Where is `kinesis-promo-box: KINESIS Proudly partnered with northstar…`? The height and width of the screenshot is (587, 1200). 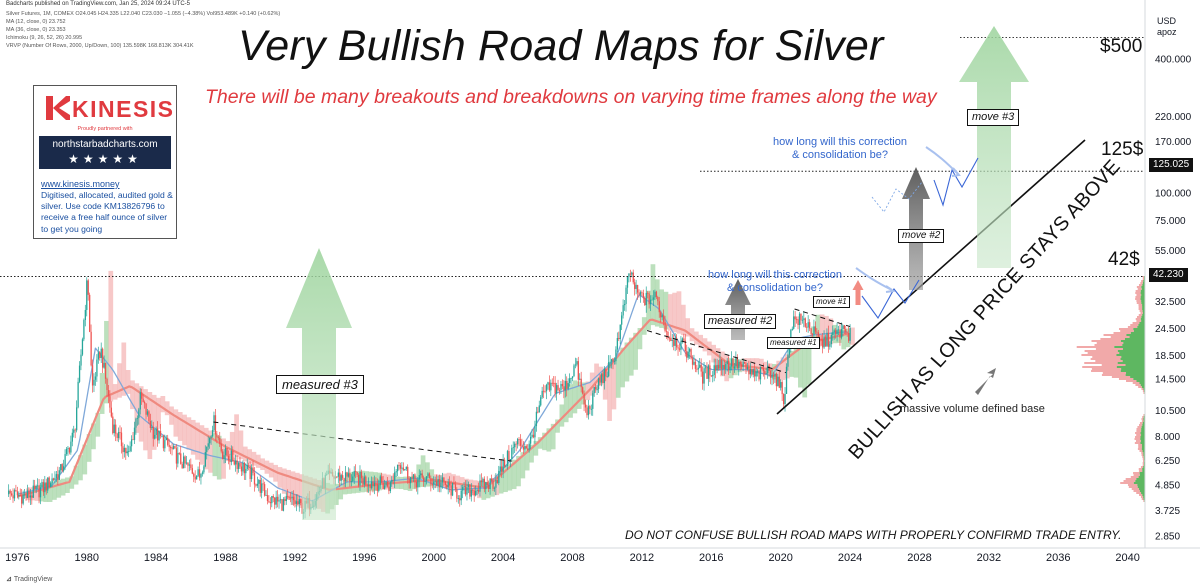
kinesis-promo-box: KINESIS Proudly partnered with northstar… is located at coordinates (105, 162).